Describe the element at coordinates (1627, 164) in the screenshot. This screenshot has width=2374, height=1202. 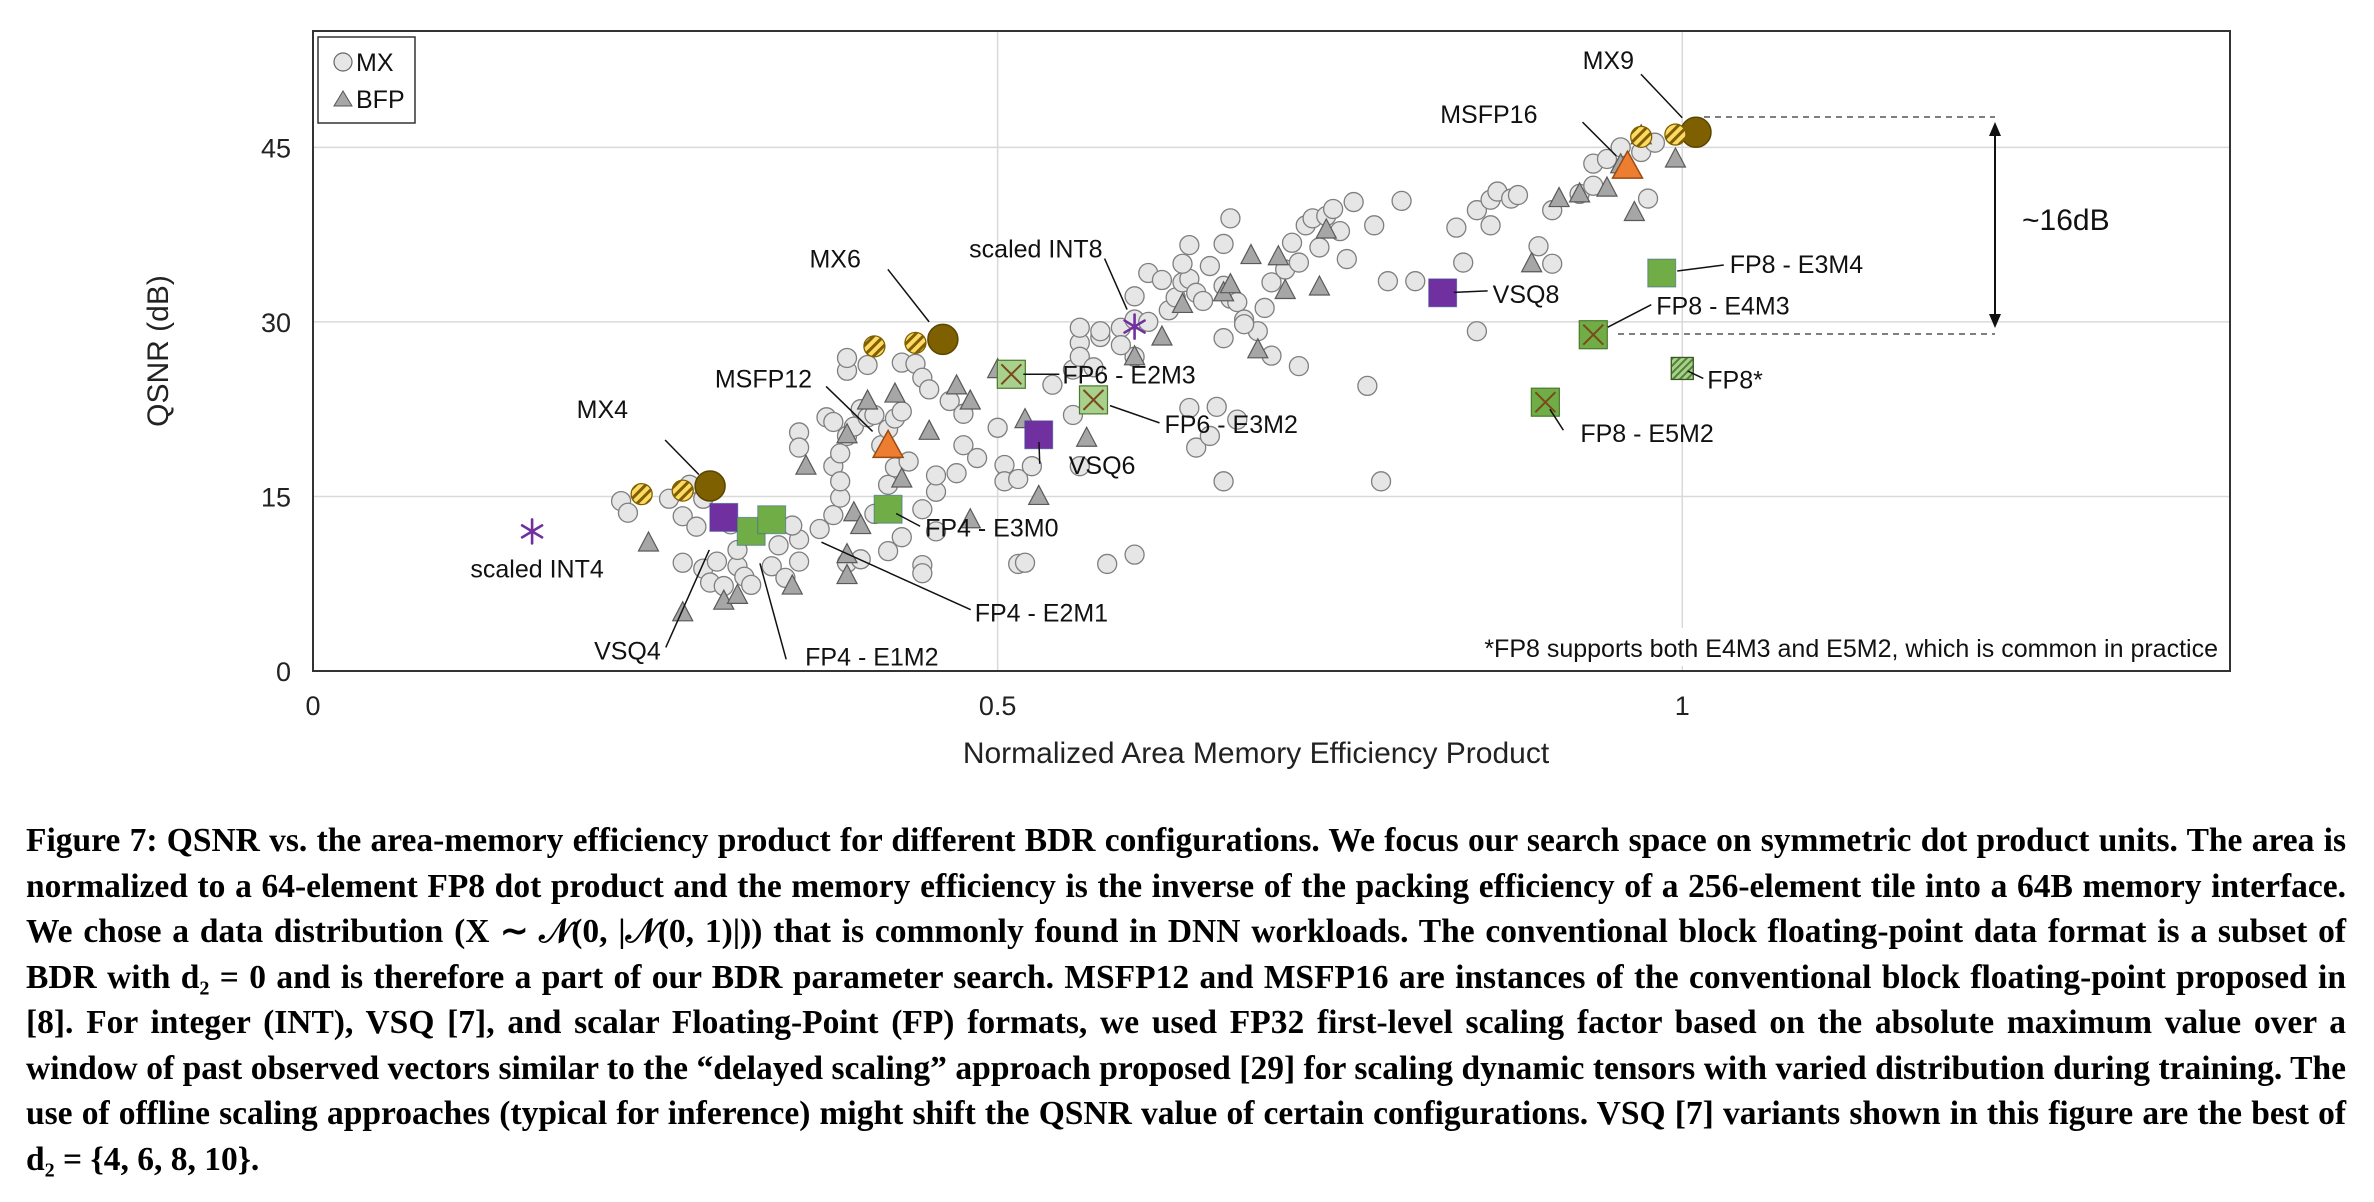
I see `msfp16-marker` at that location.